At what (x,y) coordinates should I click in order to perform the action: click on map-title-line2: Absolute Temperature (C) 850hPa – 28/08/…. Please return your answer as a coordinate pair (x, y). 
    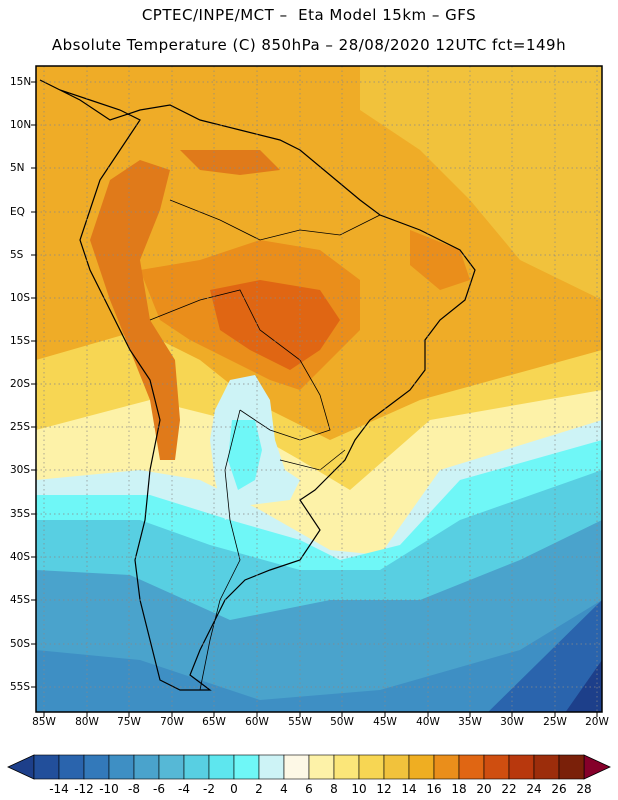
    Looking at the image, I should click on (309, 45).